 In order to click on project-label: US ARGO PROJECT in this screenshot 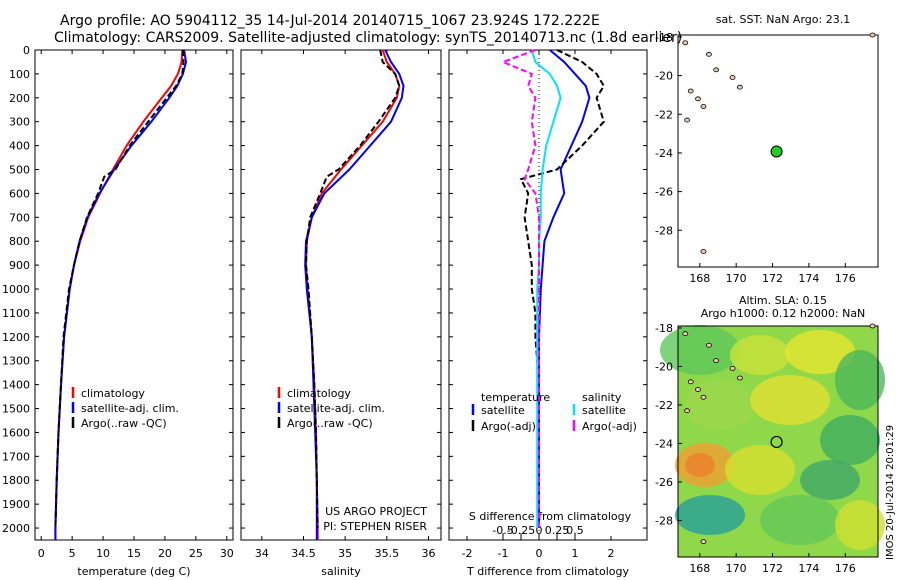, I will do `click(376, 511)`.